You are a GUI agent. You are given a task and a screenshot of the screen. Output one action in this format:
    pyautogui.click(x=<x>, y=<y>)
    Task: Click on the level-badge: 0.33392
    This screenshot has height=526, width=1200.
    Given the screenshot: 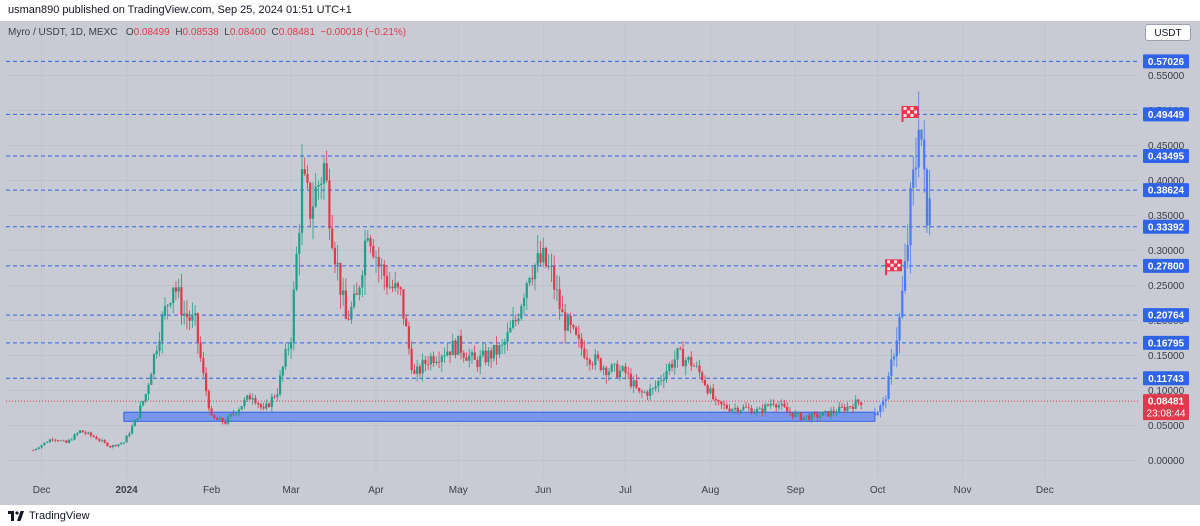 What is the action you would take?
    pyautogui.click(x=1166, y=226)
    